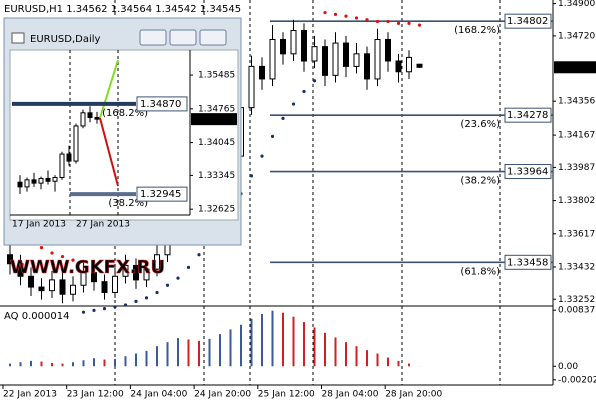 This screenshot has width=596, height=400. I want to click on y-tick-label: 0.00, so click(568, 367).